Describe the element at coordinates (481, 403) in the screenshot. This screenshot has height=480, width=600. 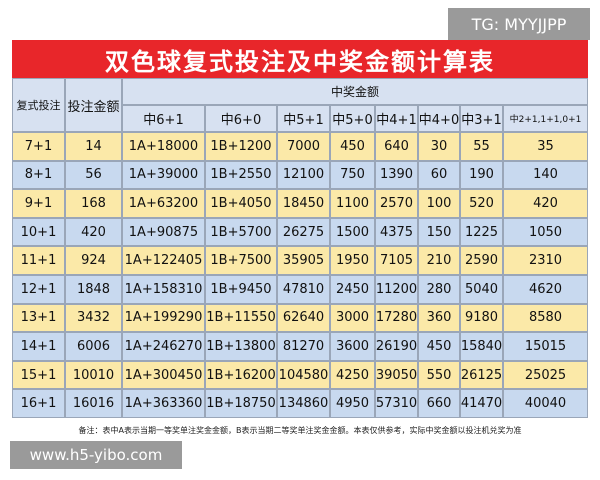
I see `table-cell: 41470` at that location.